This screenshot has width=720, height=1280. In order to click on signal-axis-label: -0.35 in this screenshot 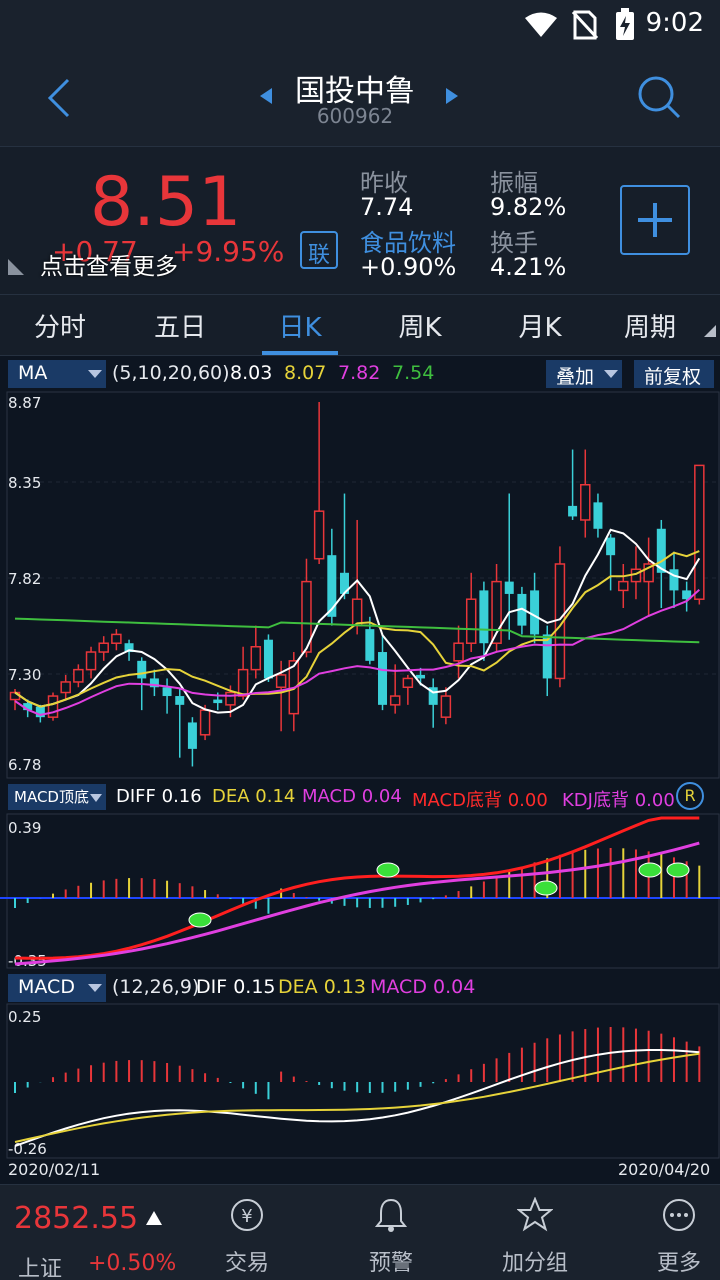, I will do `click(27, 961)`.